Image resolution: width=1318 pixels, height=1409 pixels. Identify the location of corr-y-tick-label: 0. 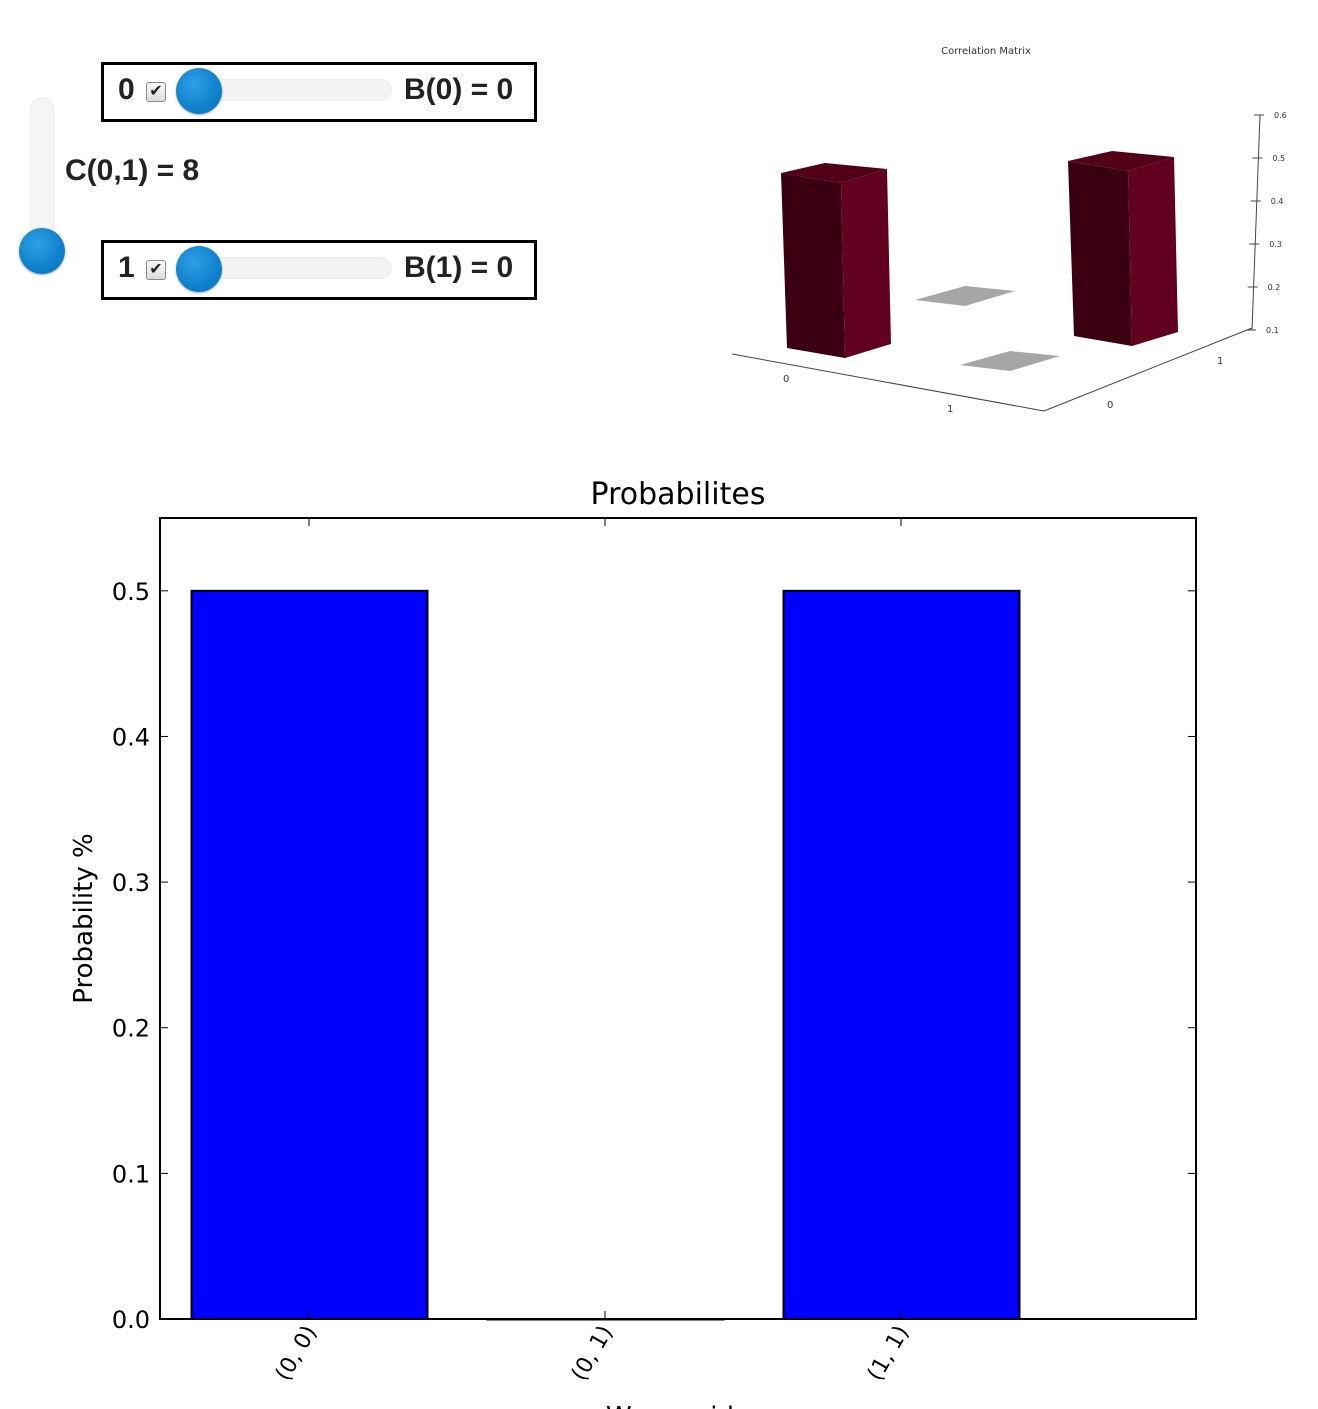
(1110, 405).